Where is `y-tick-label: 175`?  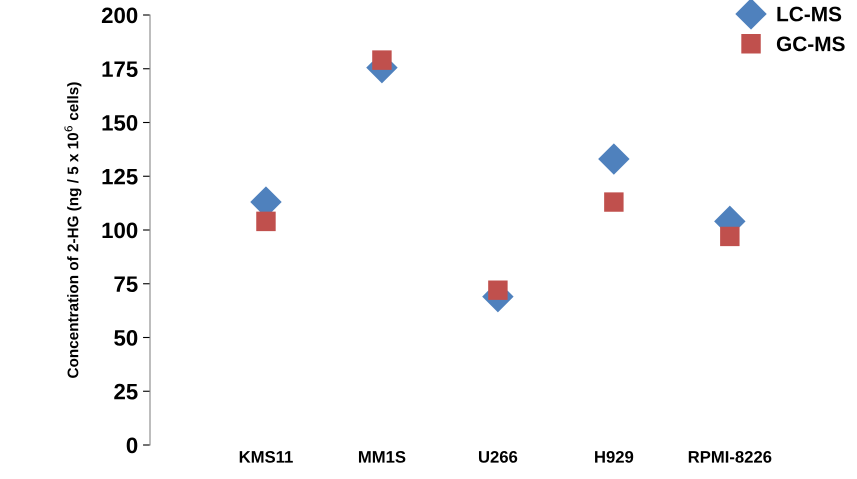
y-tick-label: 175 is located at coordinates (120, 70).